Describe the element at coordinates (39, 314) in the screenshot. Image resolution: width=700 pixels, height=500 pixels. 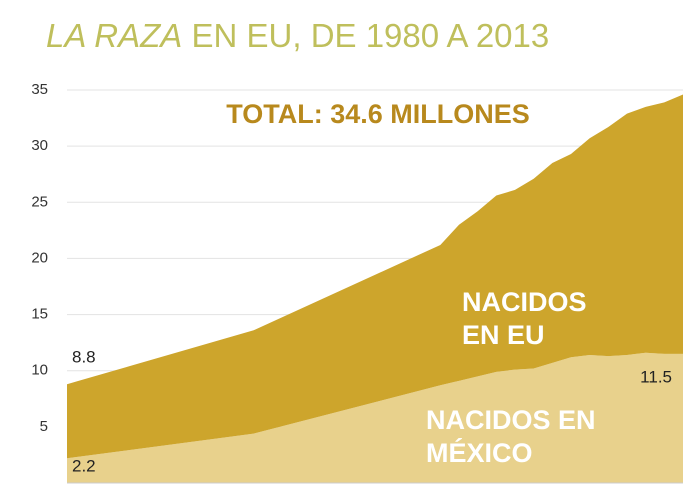
I see `y-tick-label: 15` at that location.